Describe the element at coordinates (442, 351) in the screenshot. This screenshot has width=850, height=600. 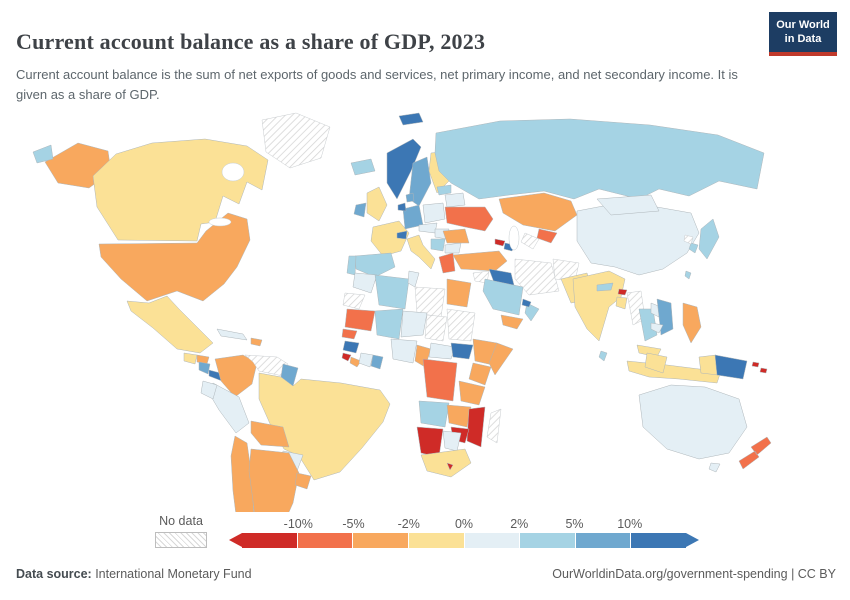
I see `country-central-african-republic` at that location.